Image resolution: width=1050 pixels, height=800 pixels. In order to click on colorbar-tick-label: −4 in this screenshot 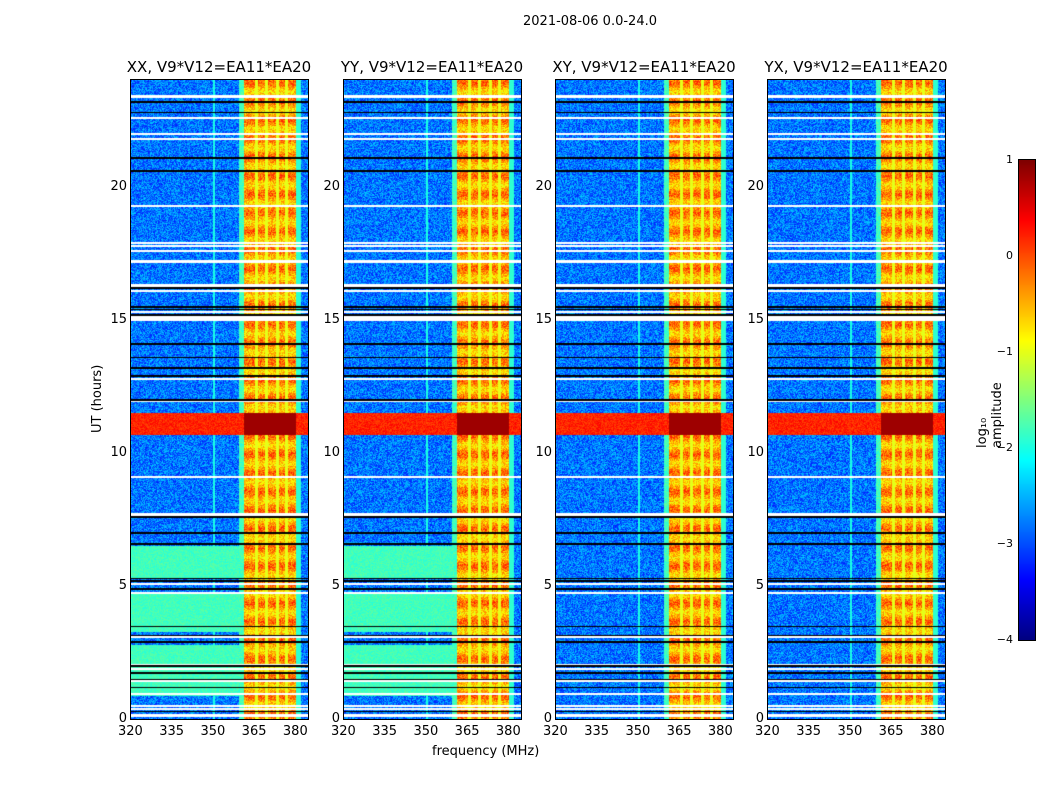, I will do `click(1004, 639)`.